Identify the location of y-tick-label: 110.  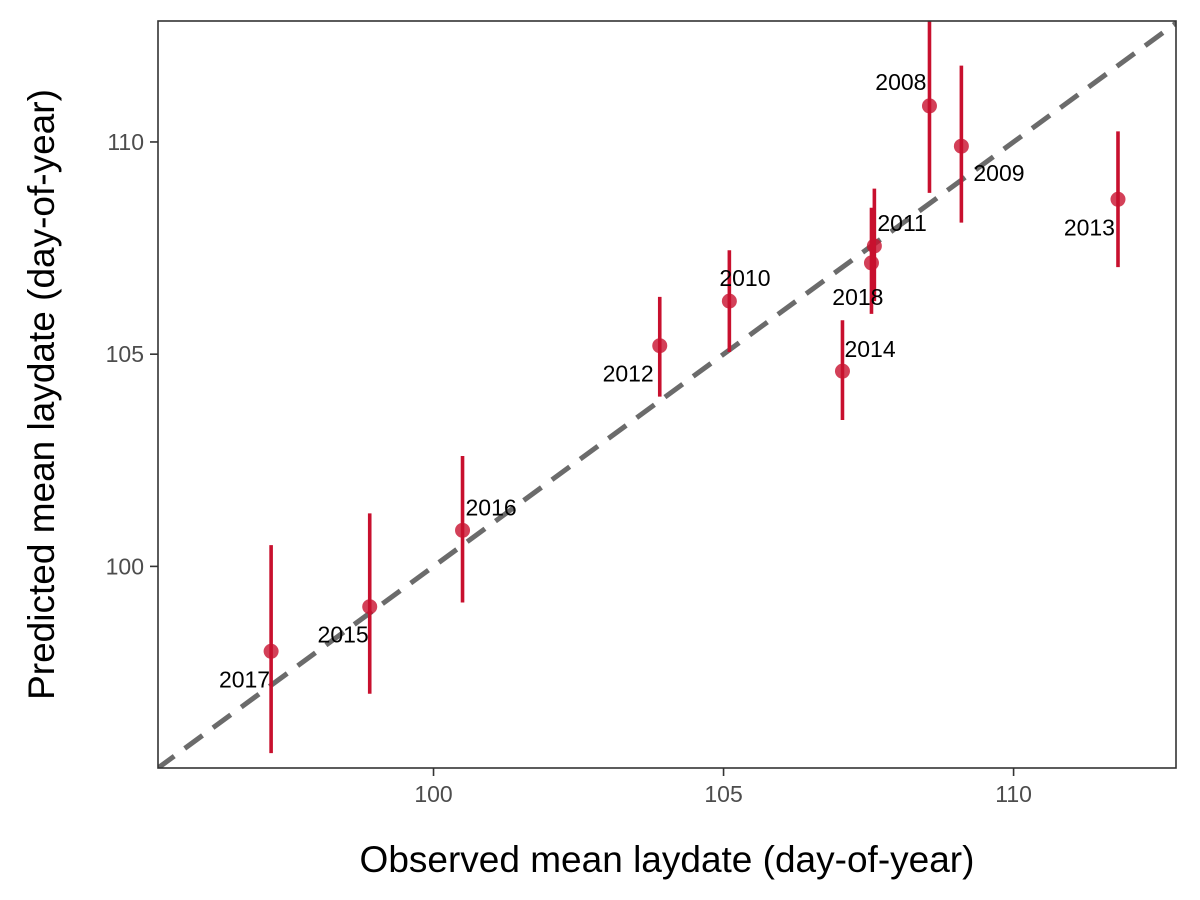
(125, 142).